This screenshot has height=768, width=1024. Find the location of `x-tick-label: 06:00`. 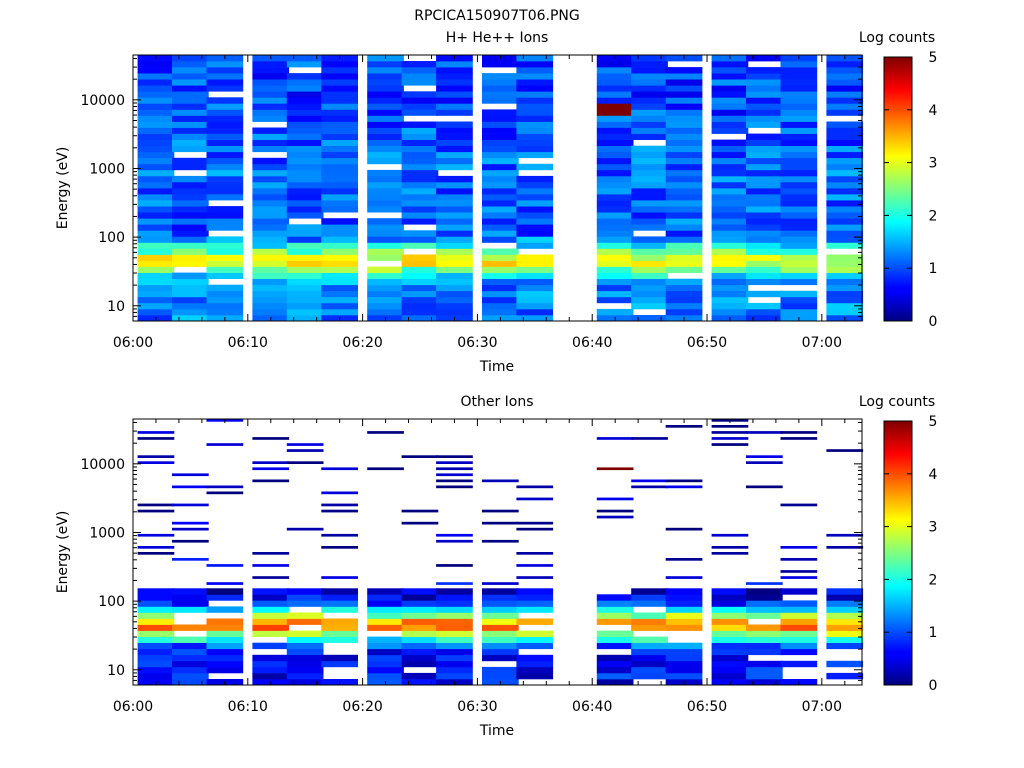

x-tick-label: 06:00 is located at coordinates (133, 343).